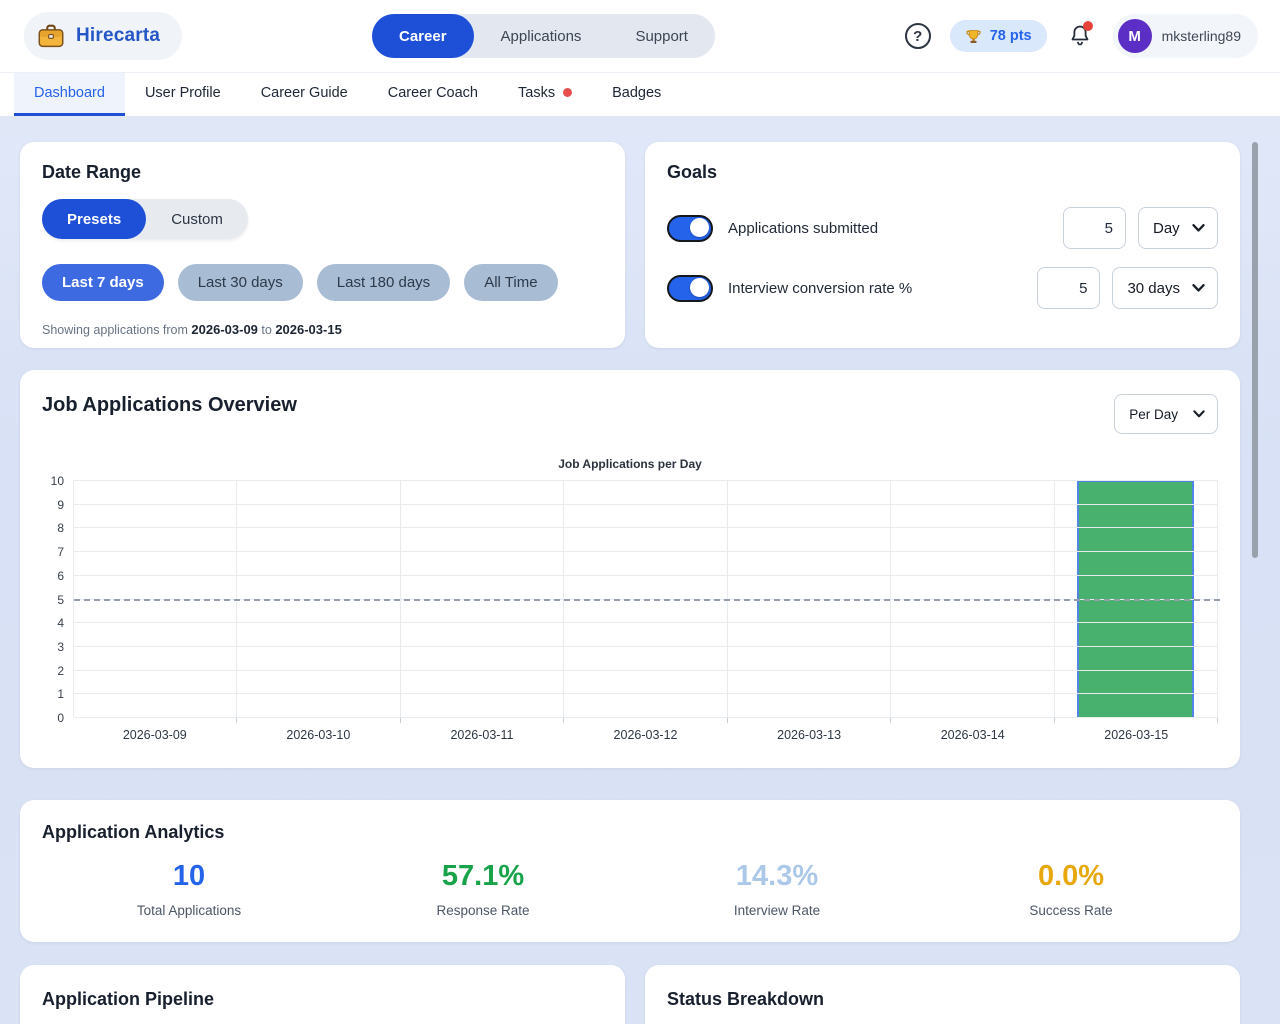  Describe the element at coordinates (322, 994) in the screenshot. I see `bottom-card: Application Pipeline` at that location.